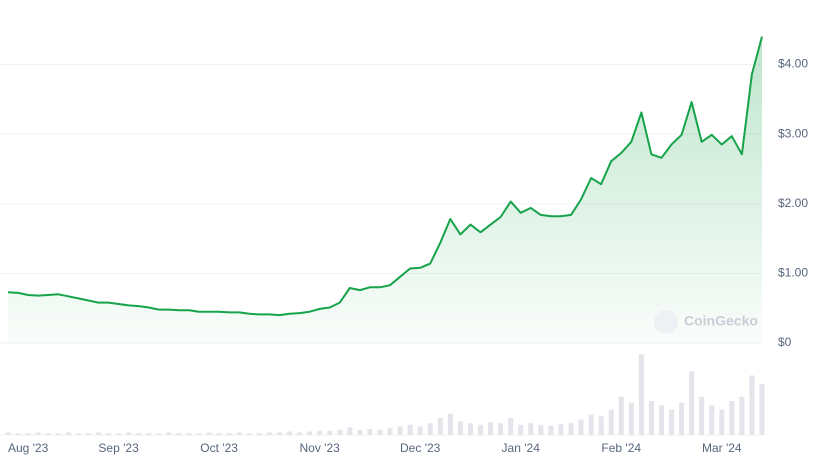 This screenshot has width=816, height=463. Describe the element at coordinates (319, 448) in the screenshot. I see `x-tick-label: Nov '23` at that location.